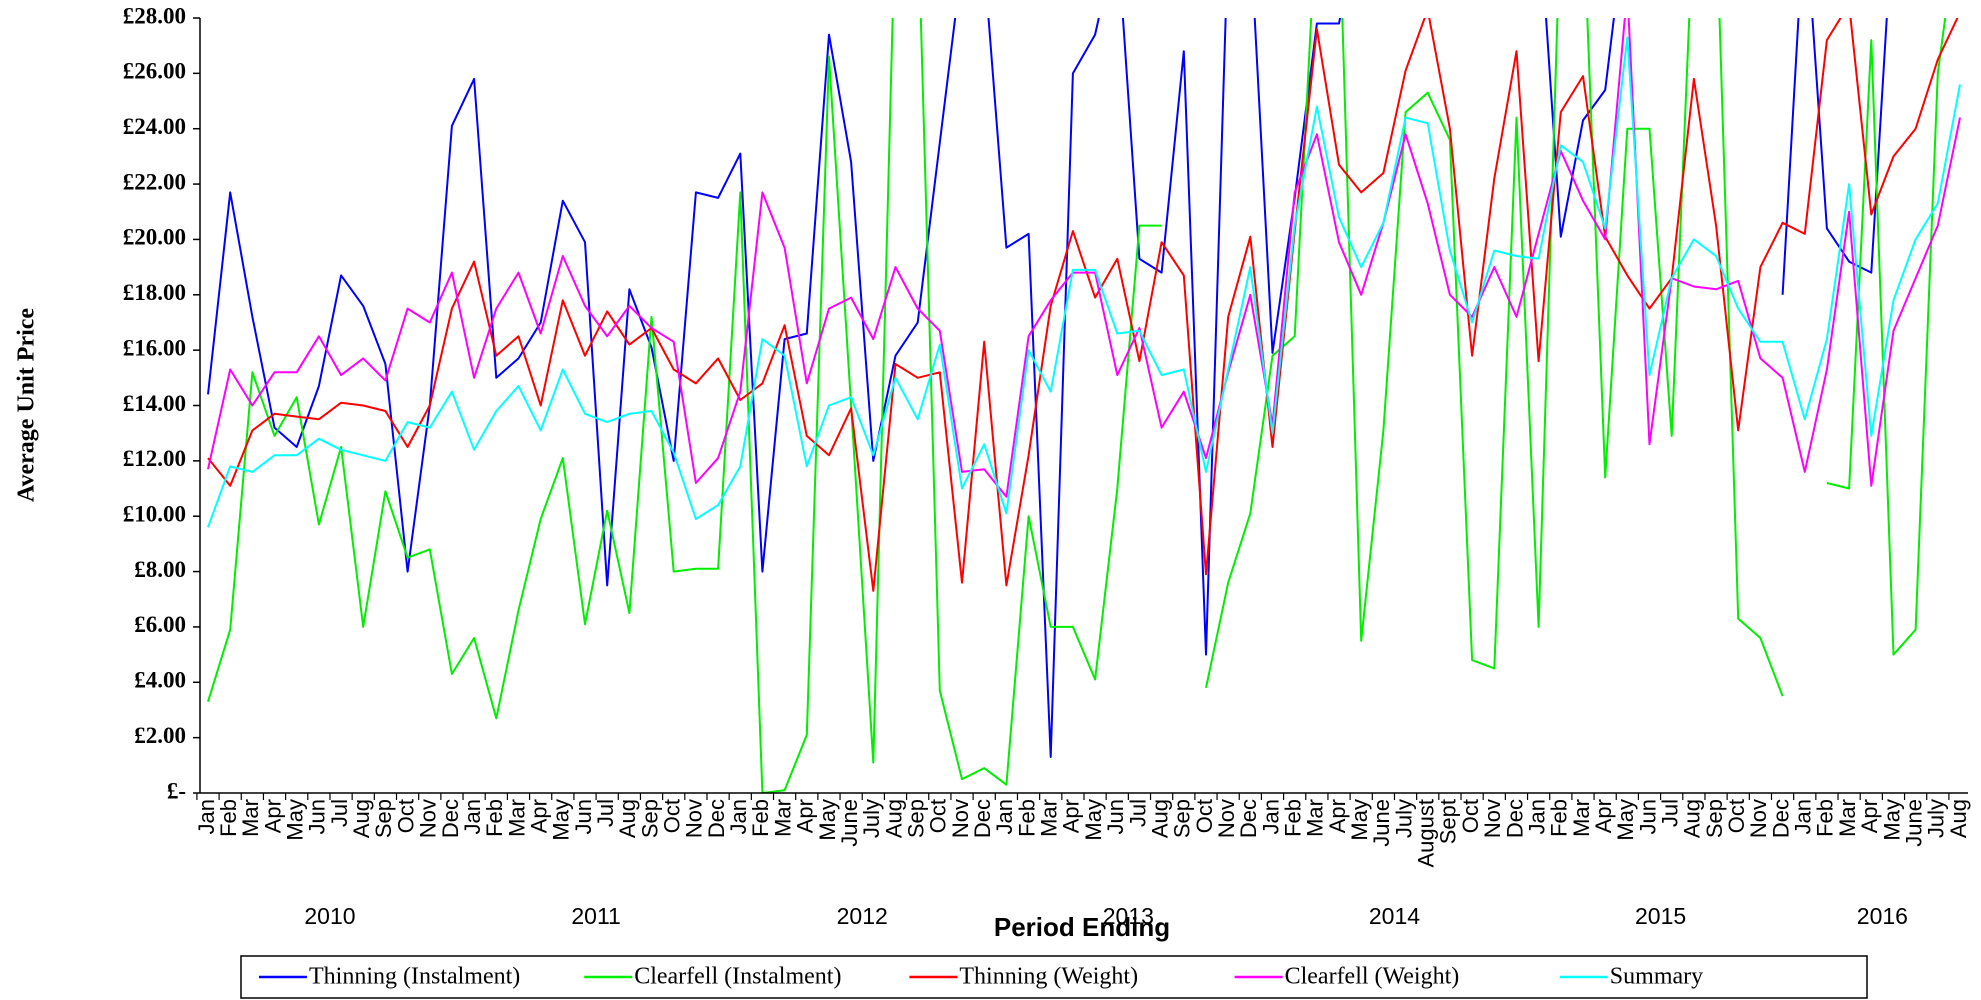  What do you see at coordinates (154, 181) in the screenshot?
I see `y-tick-label: £22.00` at bounding box center [154, 181].